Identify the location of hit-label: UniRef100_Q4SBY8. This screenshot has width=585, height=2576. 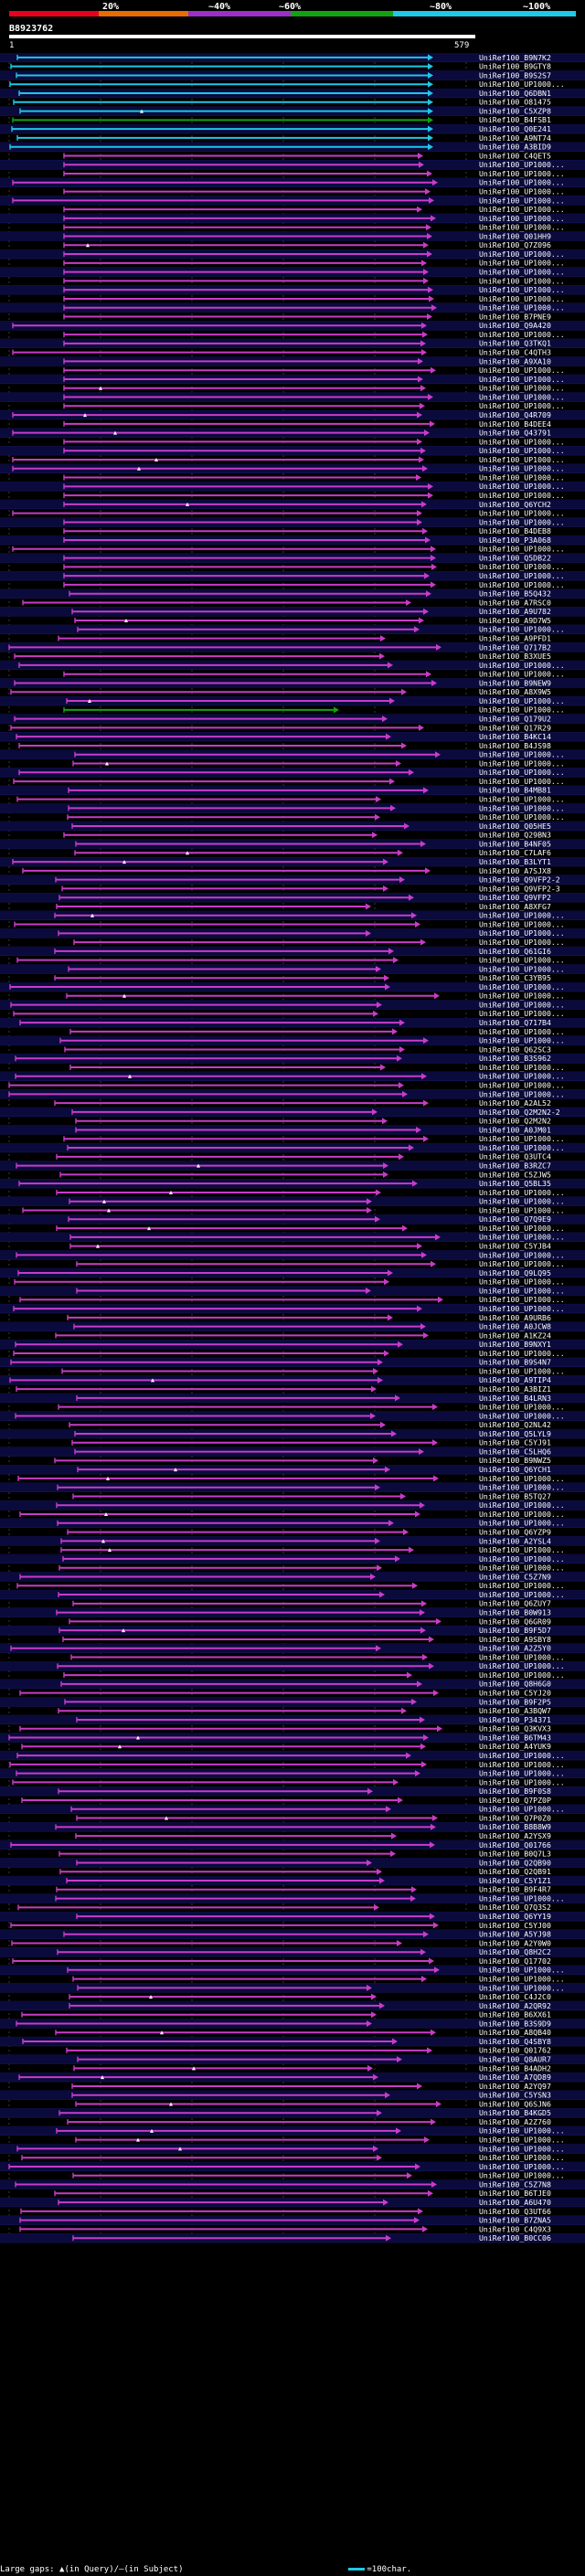
(515, 2041).